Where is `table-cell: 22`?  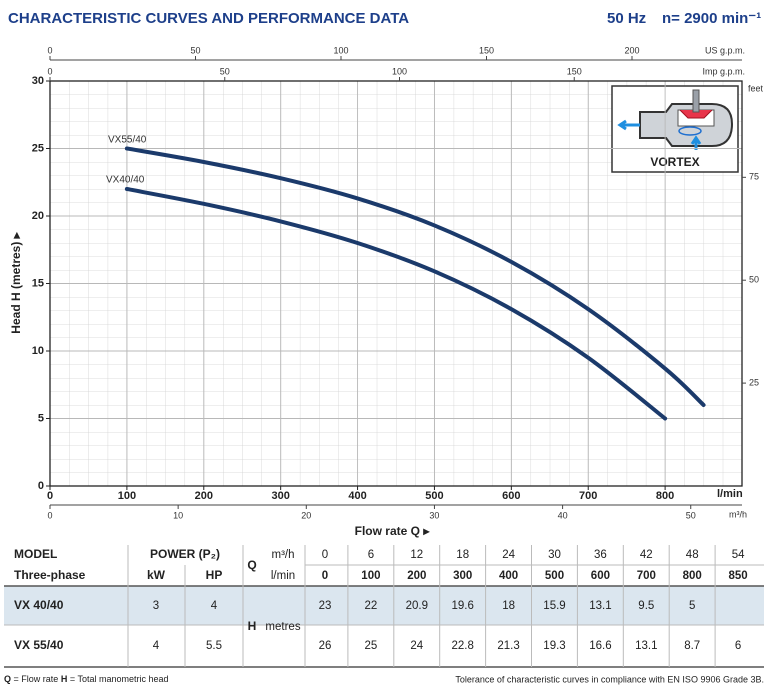 table-cell: 22 is located at coordinates (371, 606).